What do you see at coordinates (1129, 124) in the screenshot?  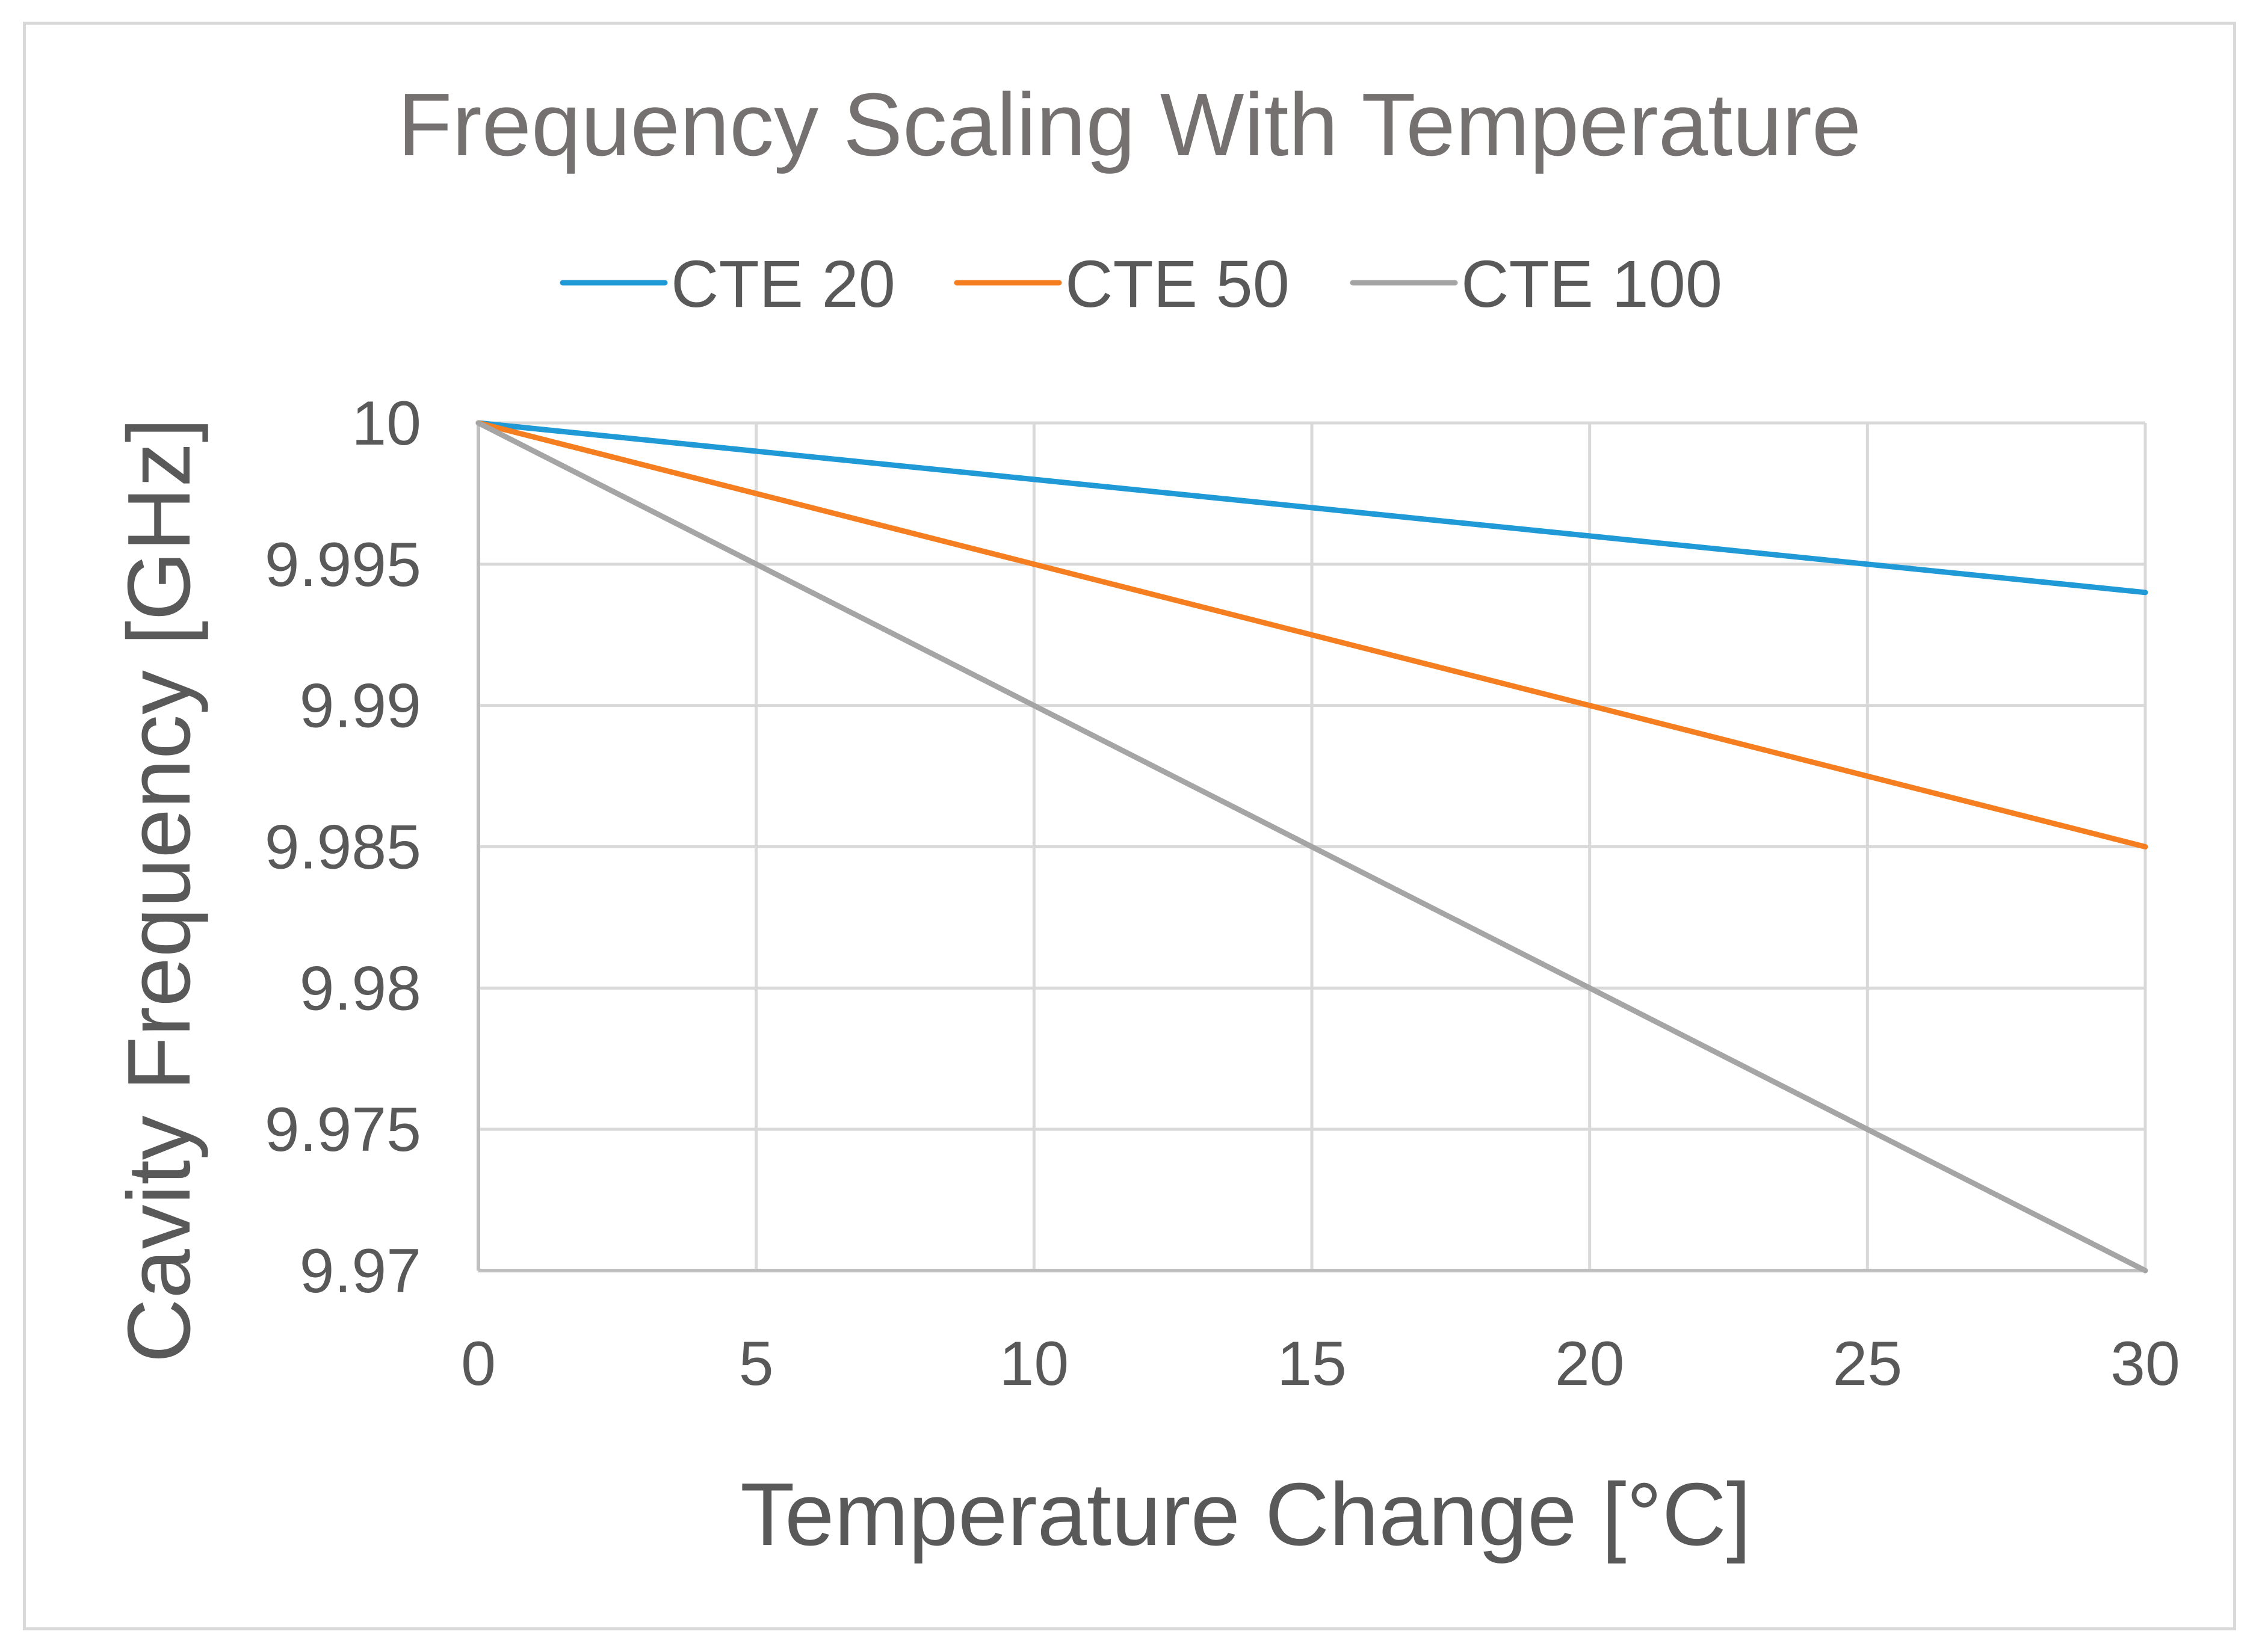 I see `chart-title: Frequency Scaling With Temperature` at bounding box center [1129, 124].